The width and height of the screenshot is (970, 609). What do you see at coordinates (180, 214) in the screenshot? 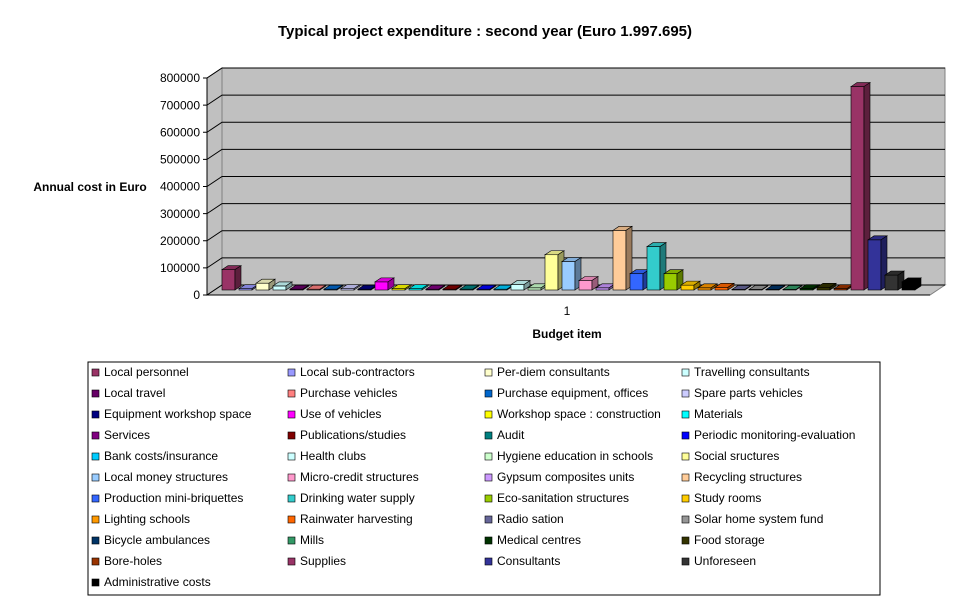
I see `y-tick-label: 300000` at bounding box center [180, 214].